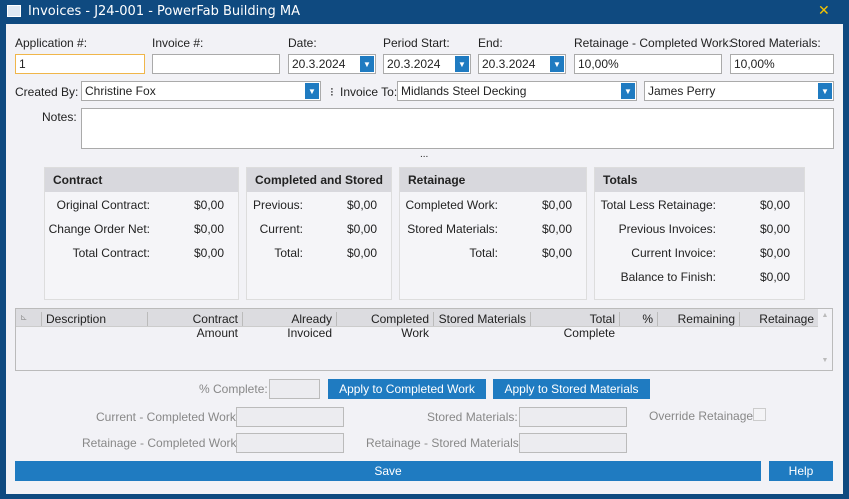 The image size is (849, 499). I want to click on application-input: 1, so click(80, 64).